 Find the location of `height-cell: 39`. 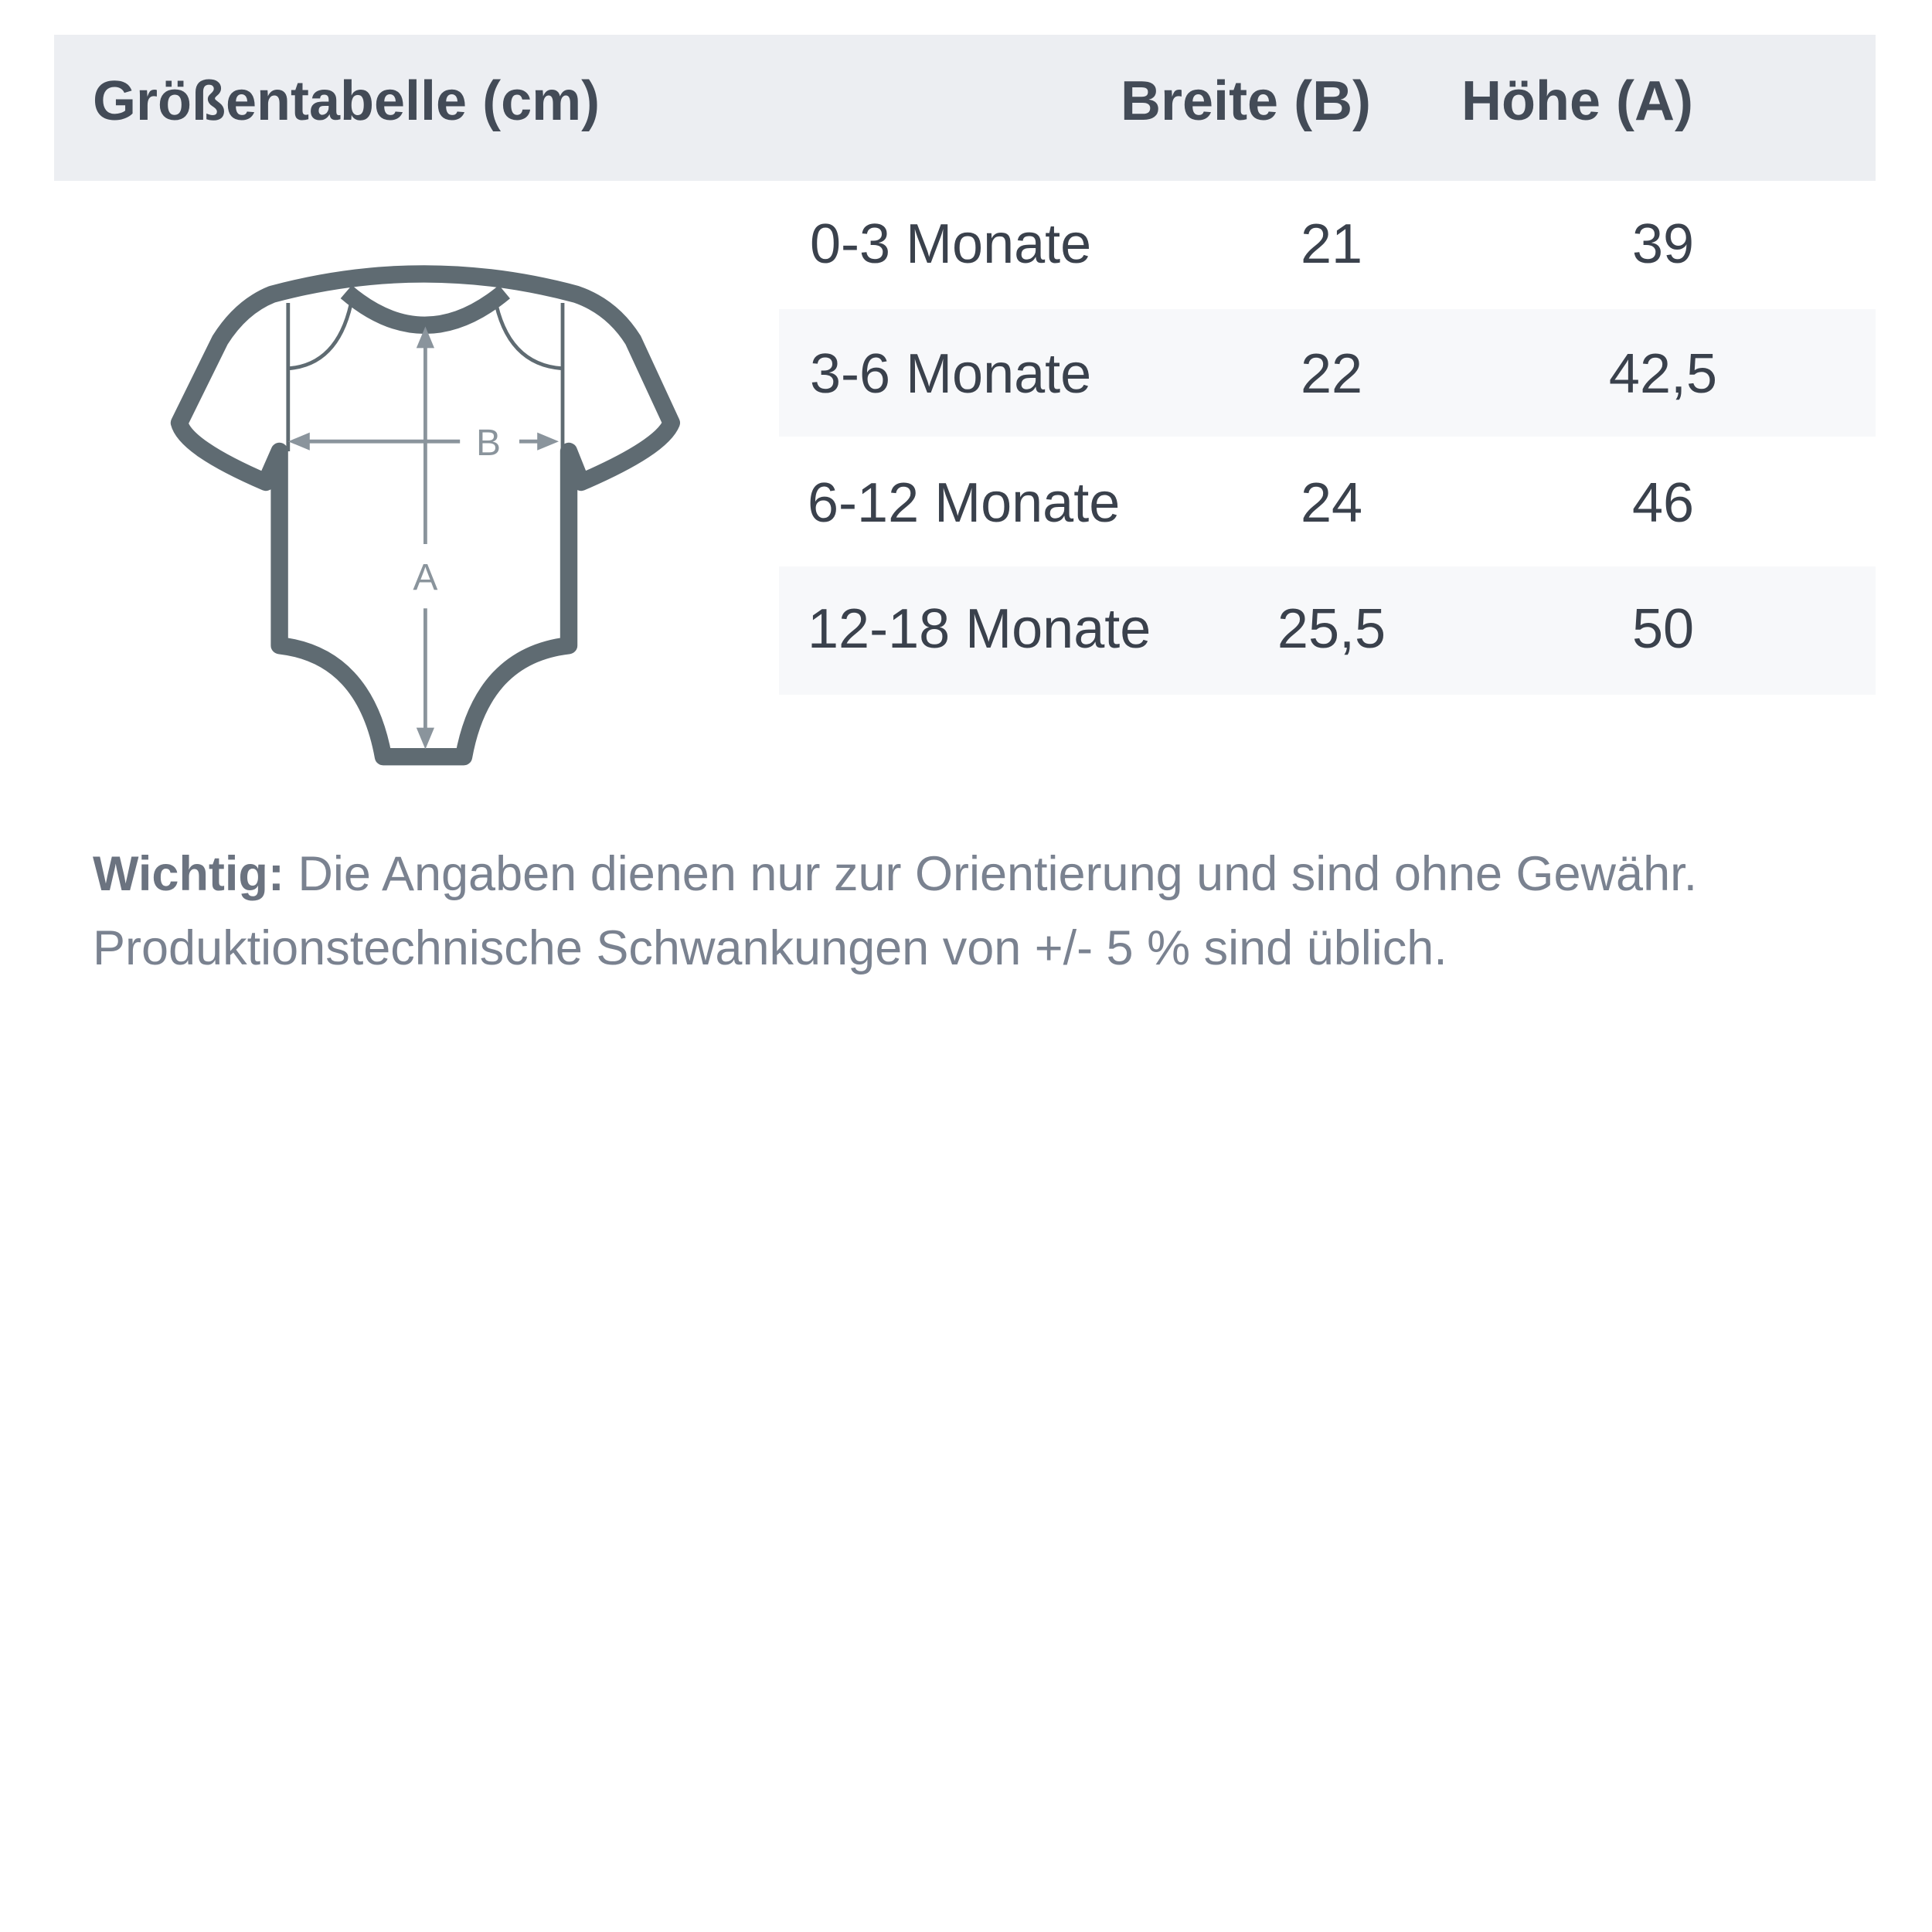

height-cell: 39 is located at coordinates (1663, 244).